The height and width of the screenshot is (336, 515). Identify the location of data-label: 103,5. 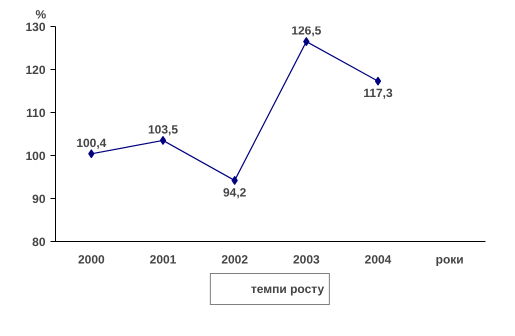
(163, 129).